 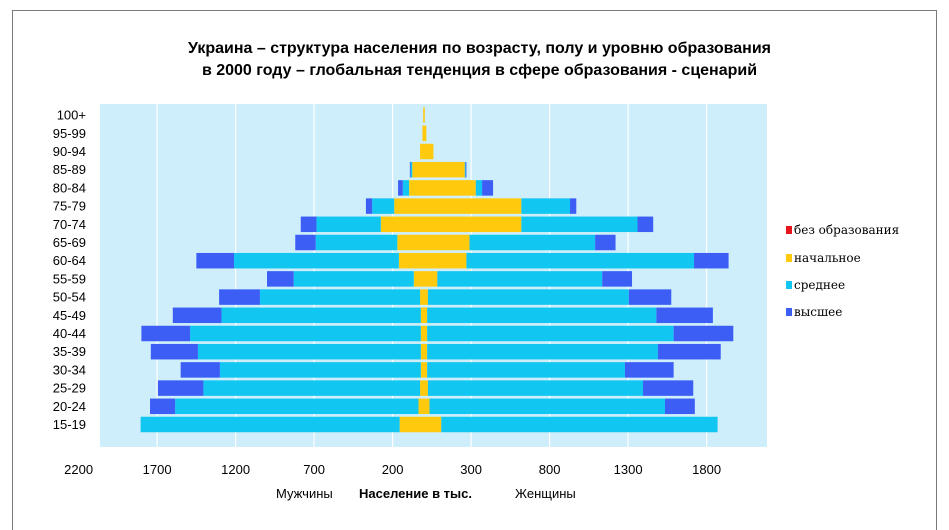 What do you see at coordinates (415, 493) in the screenshot?
I see `x-axis-title: Население в тыс.` at bounding box center [415, 493].